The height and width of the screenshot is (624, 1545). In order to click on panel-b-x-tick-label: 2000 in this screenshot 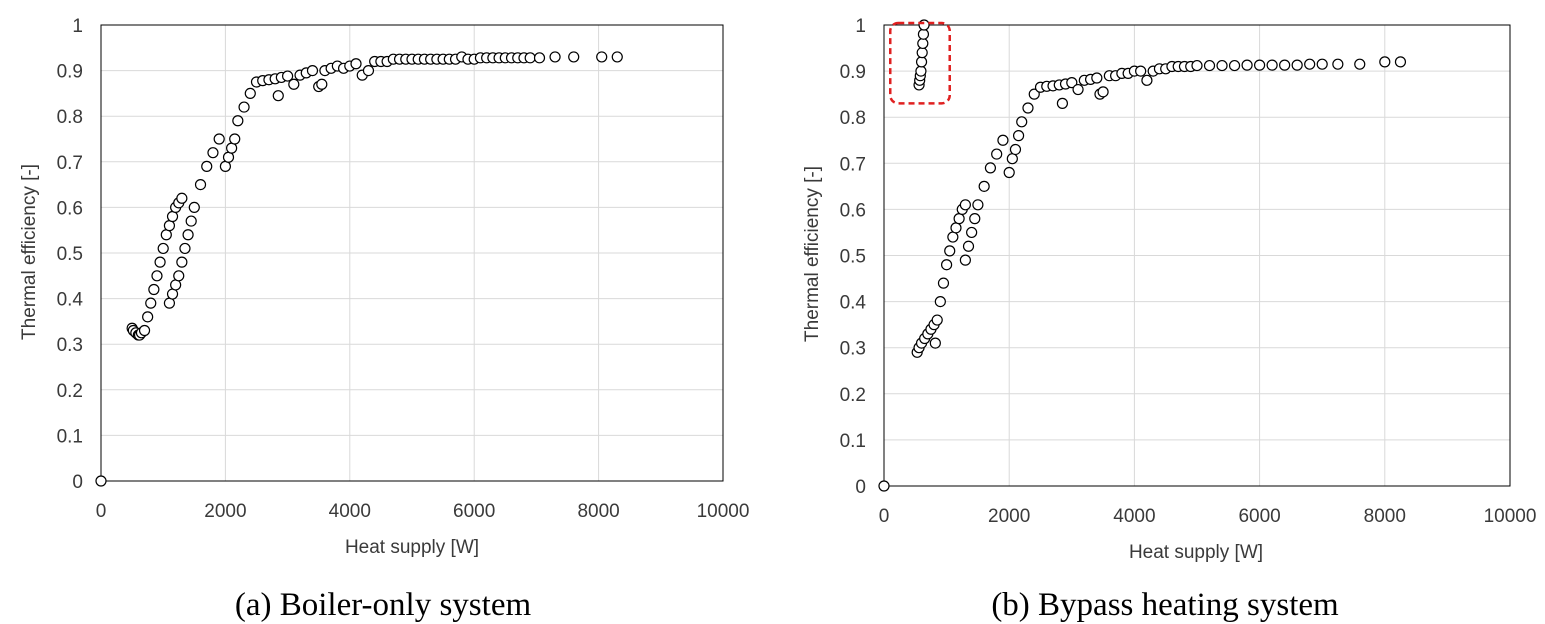, I will do `click(1009, 516)`.